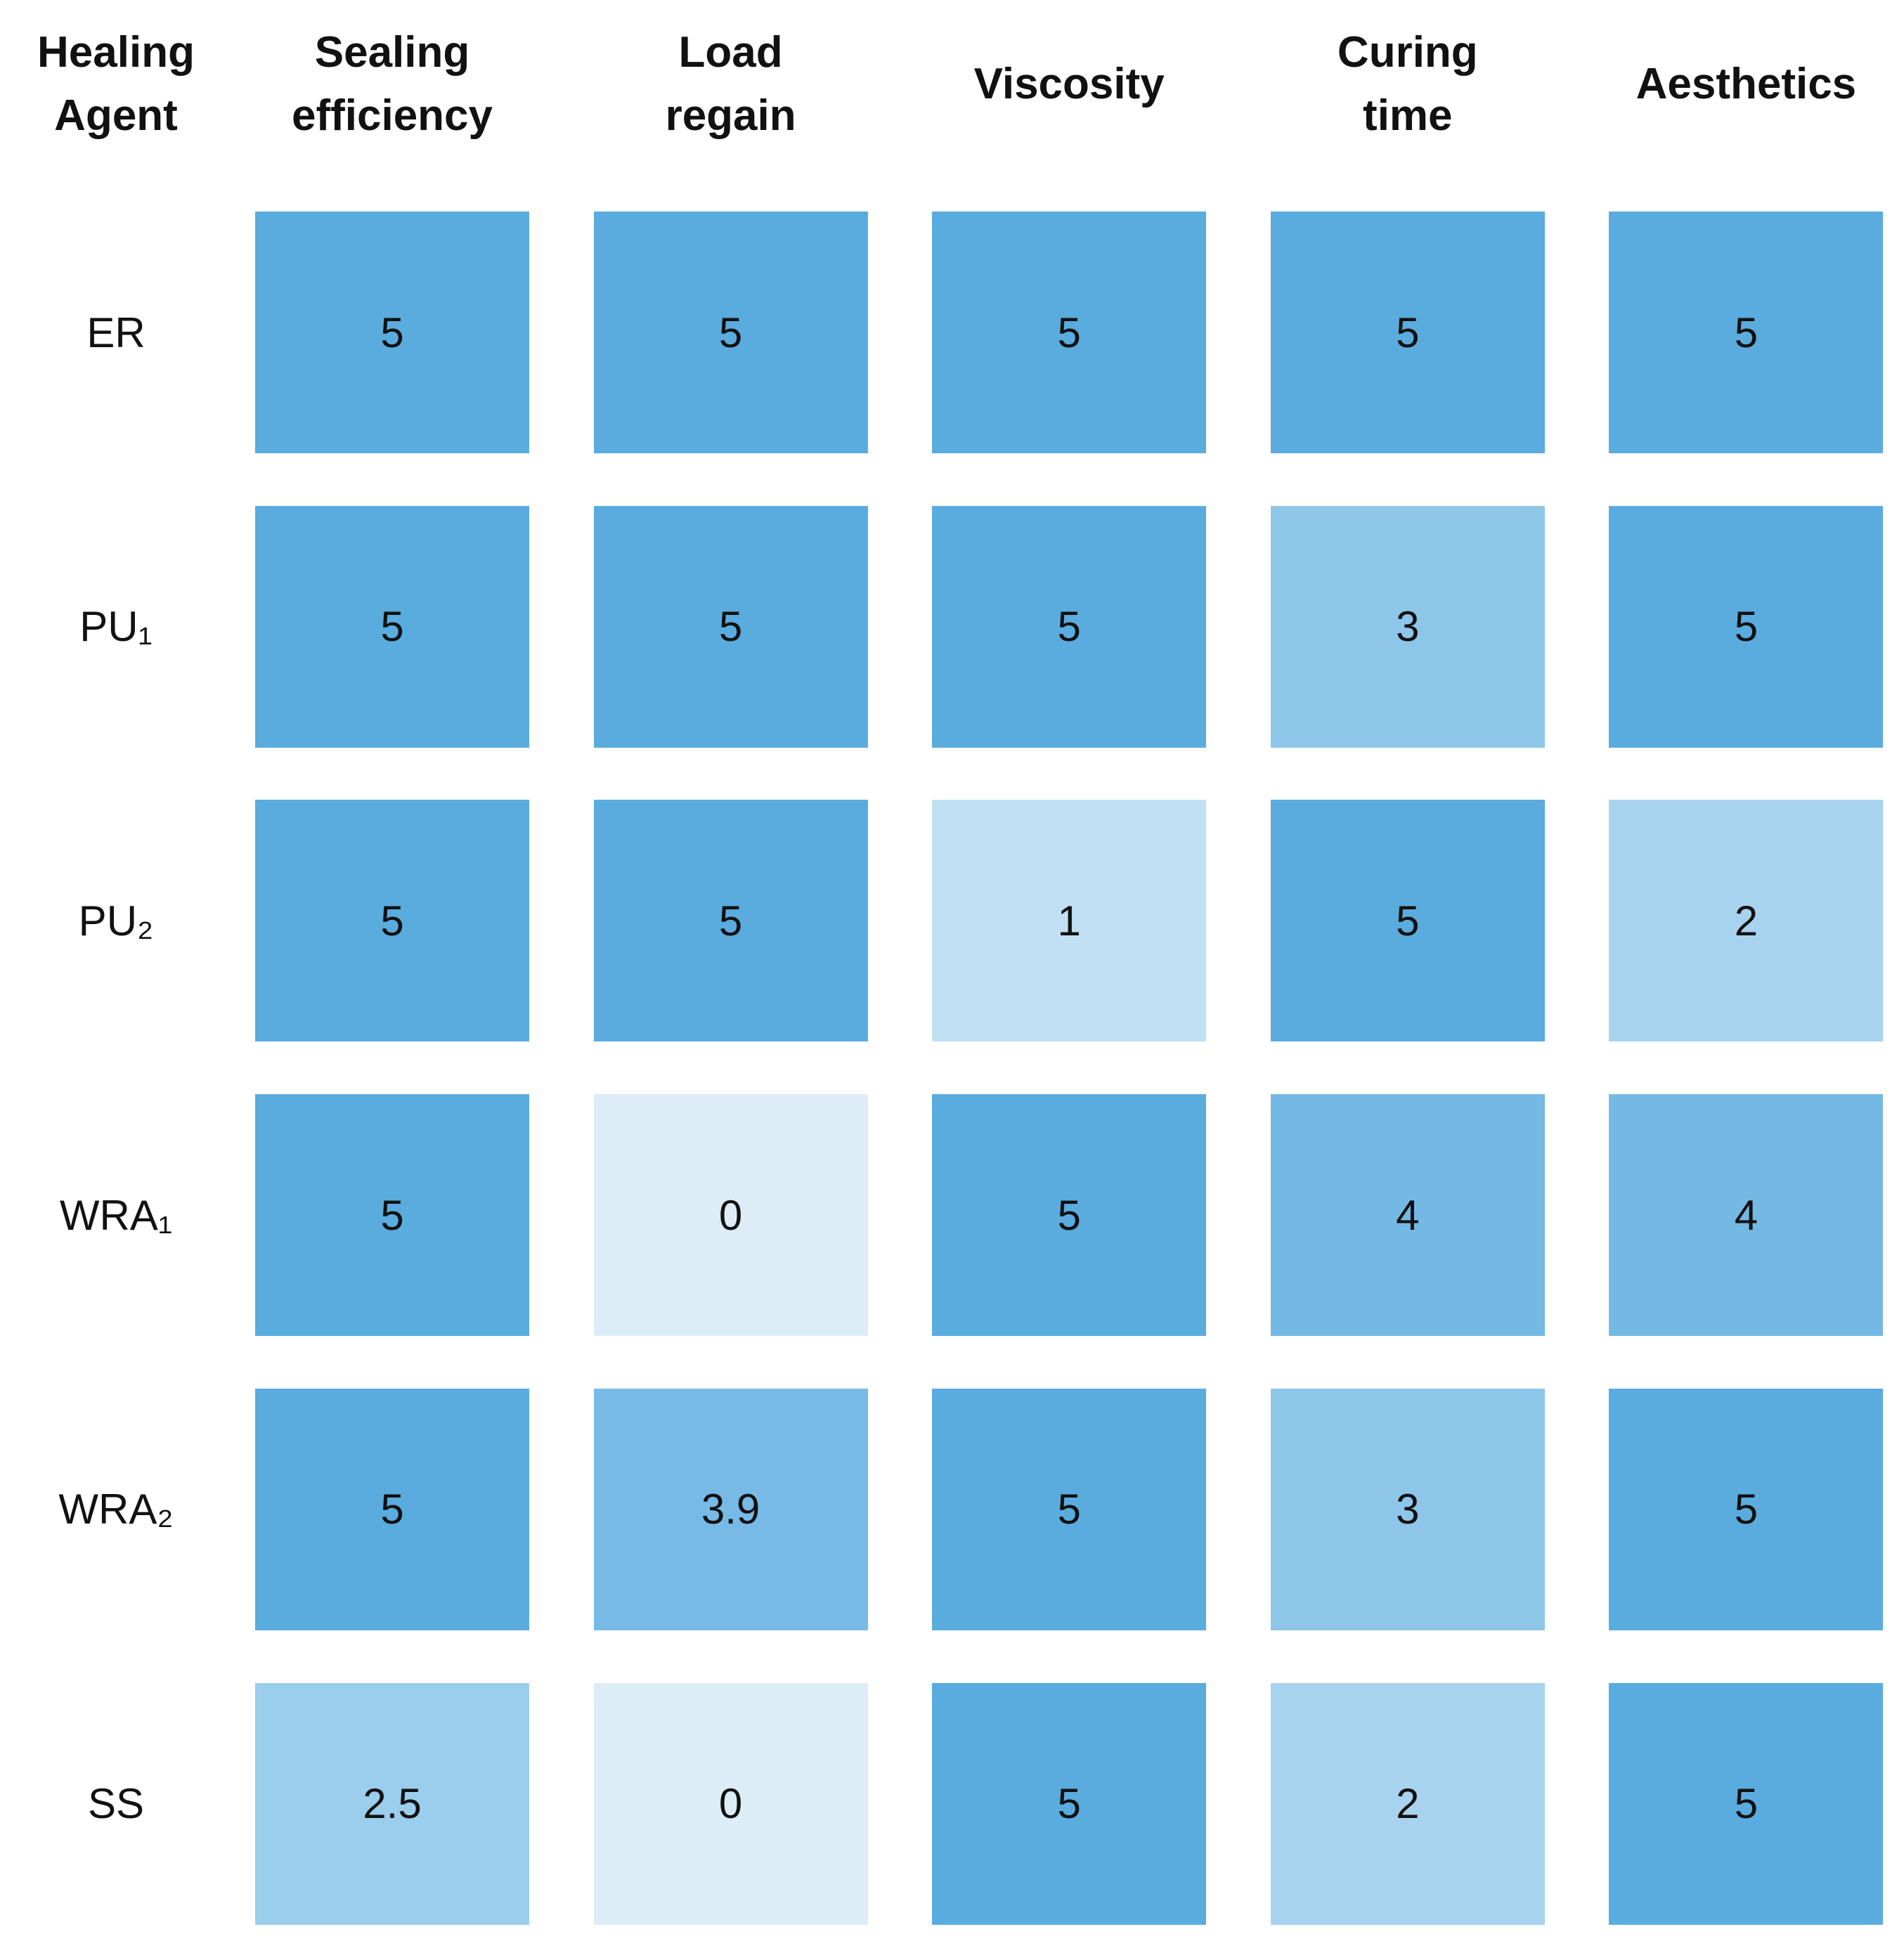 Image resolution: width=1904 pixels, height=1948 pixels. Describe the element at coordinates (116, 1509) in the screenshot. I see `row-label: WRA₂` at that location.